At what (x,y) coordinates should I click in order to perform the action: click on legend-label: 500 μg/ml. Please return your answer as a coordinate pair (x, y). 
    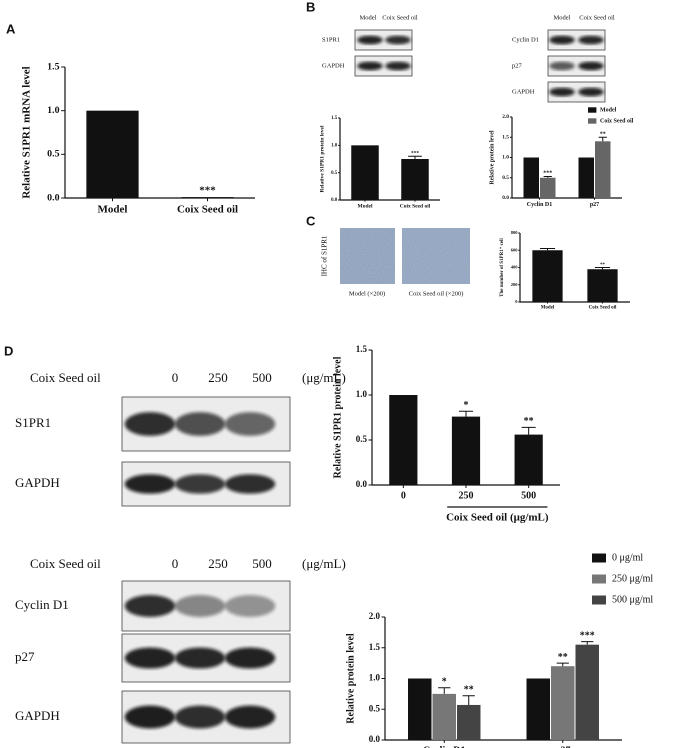
    Looking at the image, I should click on (632, 599).